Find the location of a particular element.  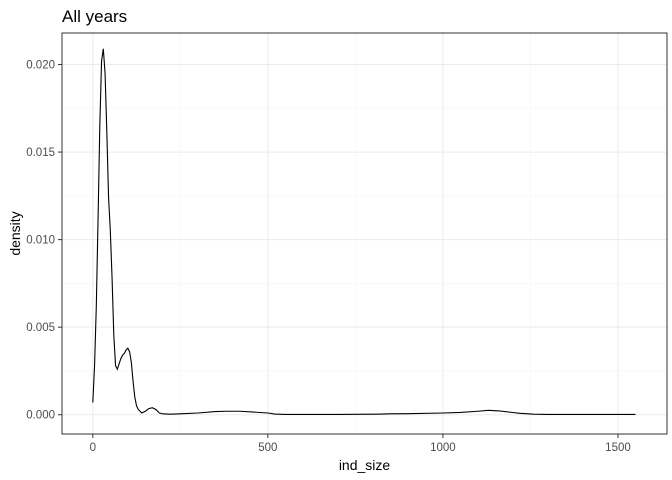

x-tick-label: 1500 is located at coordinates (618, 448).